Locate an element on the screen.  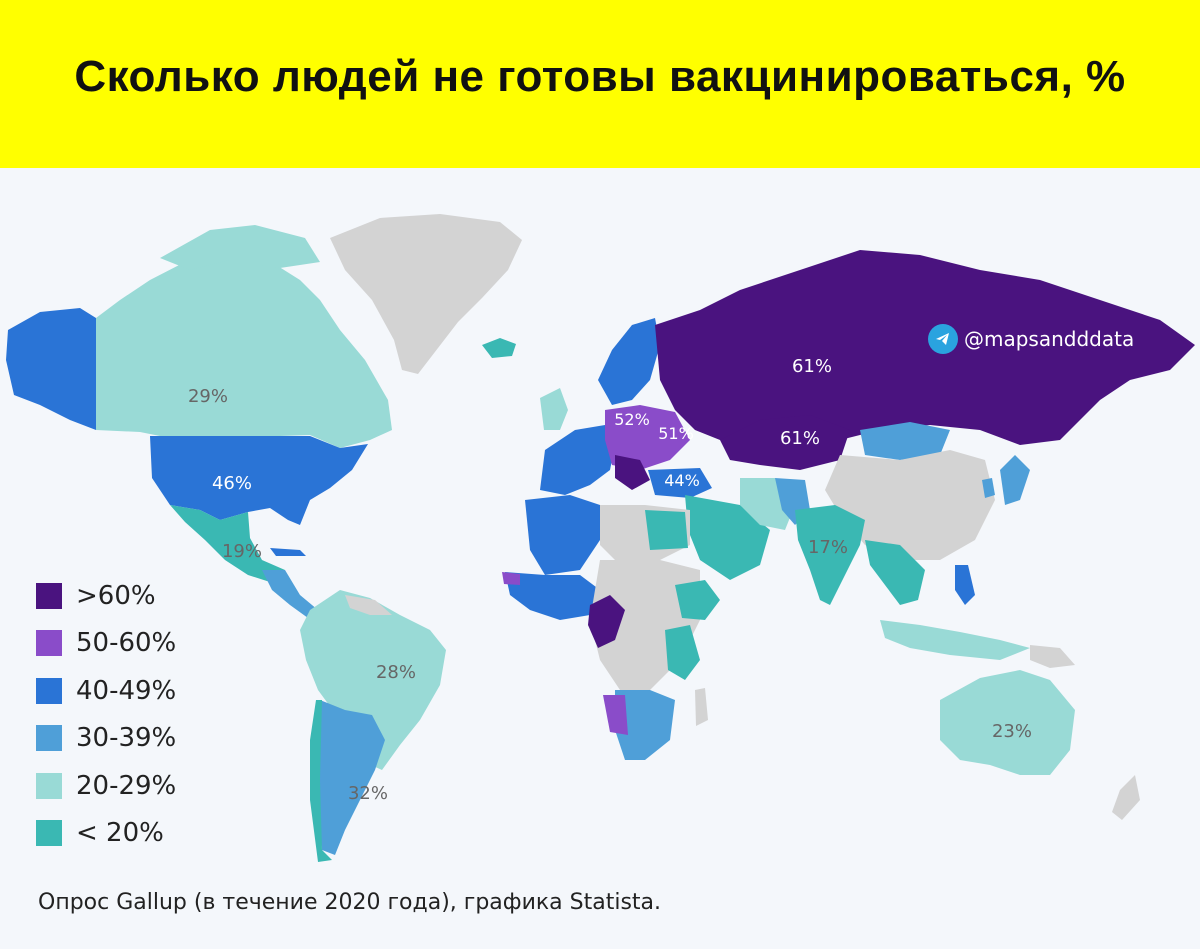
region-caribbean is located at coordinates (288, 552).